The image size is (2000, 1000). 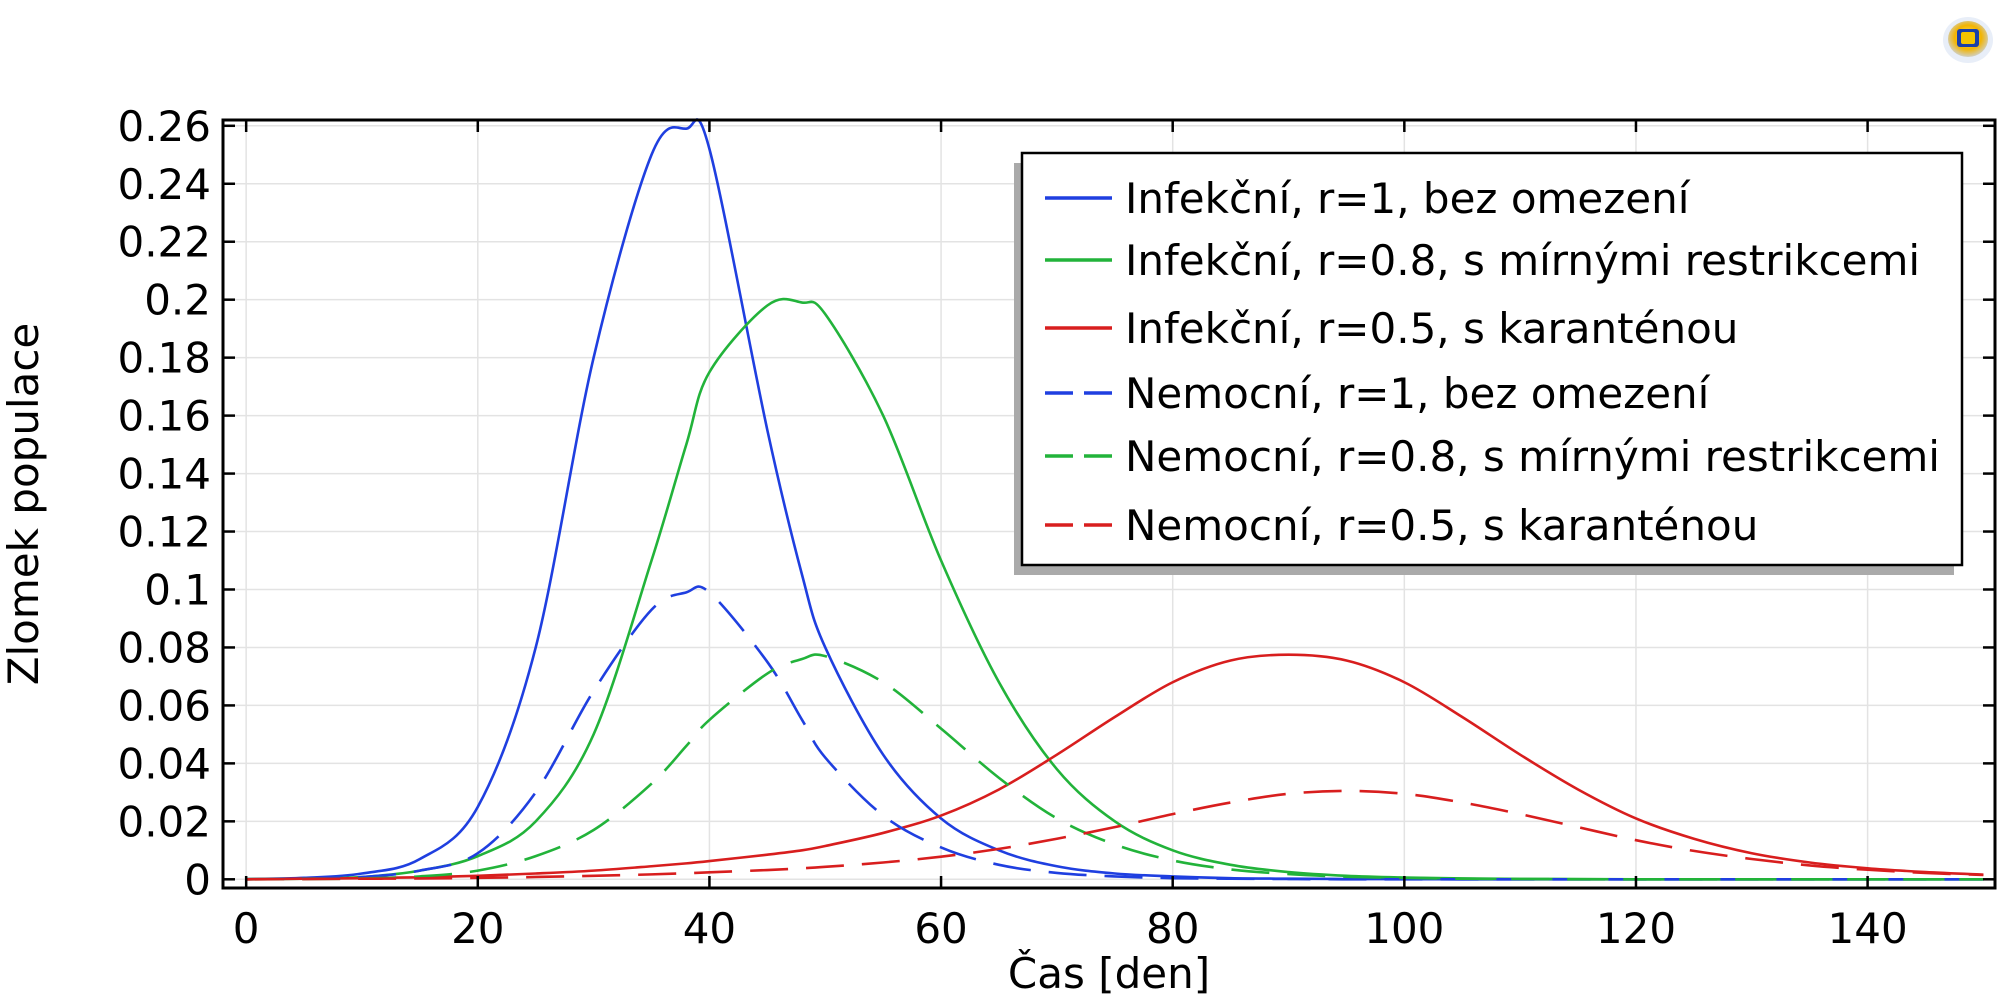 I want to click on x-tick-label: 80, so click(x=1172, y=928).